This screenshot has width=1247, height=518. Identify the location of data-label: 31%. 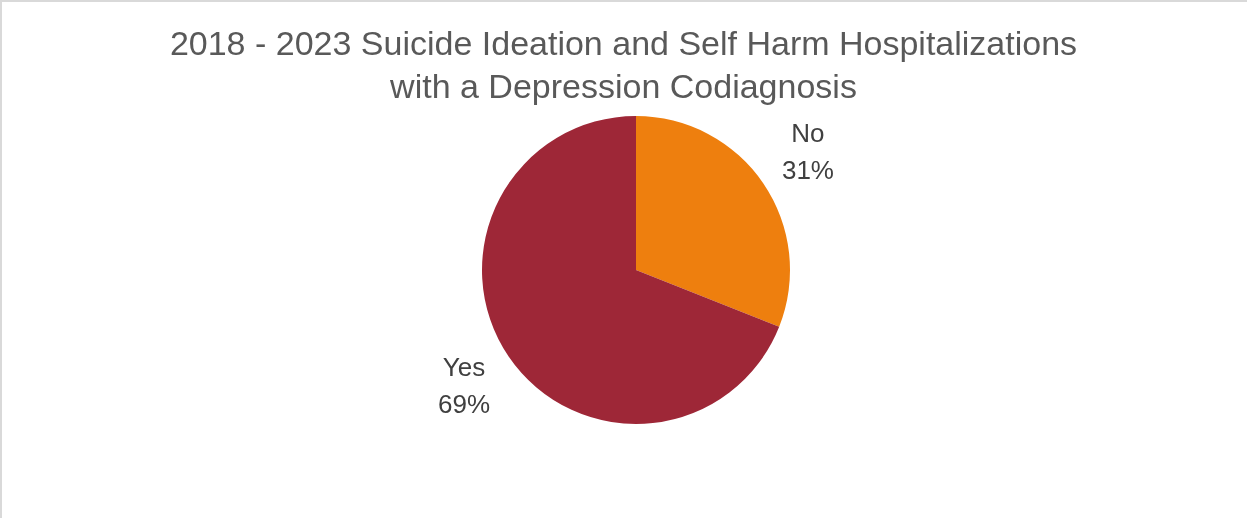
(807, 169).